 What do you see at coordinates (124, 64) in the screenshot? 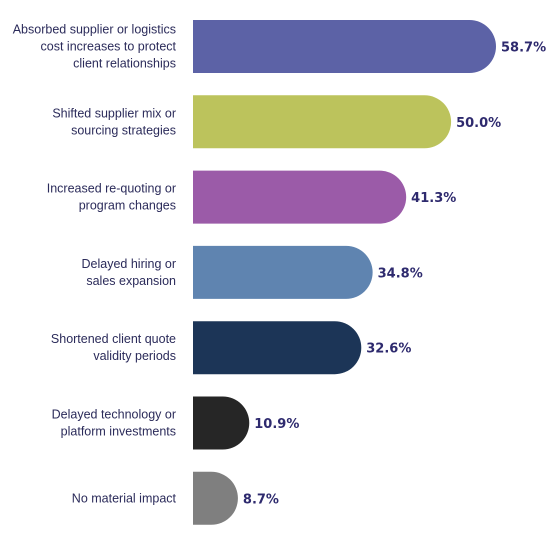
I see `category-label-line: client relationships` at bounding box center [124, 64].